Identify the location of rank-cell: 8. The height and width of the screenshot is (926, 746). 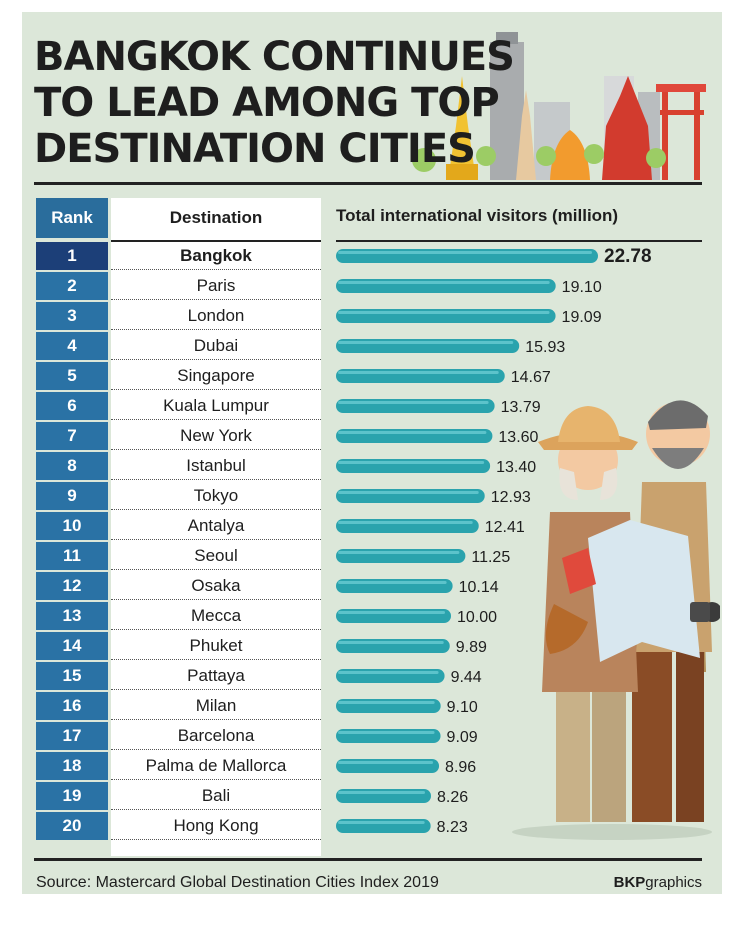
(72, 466).